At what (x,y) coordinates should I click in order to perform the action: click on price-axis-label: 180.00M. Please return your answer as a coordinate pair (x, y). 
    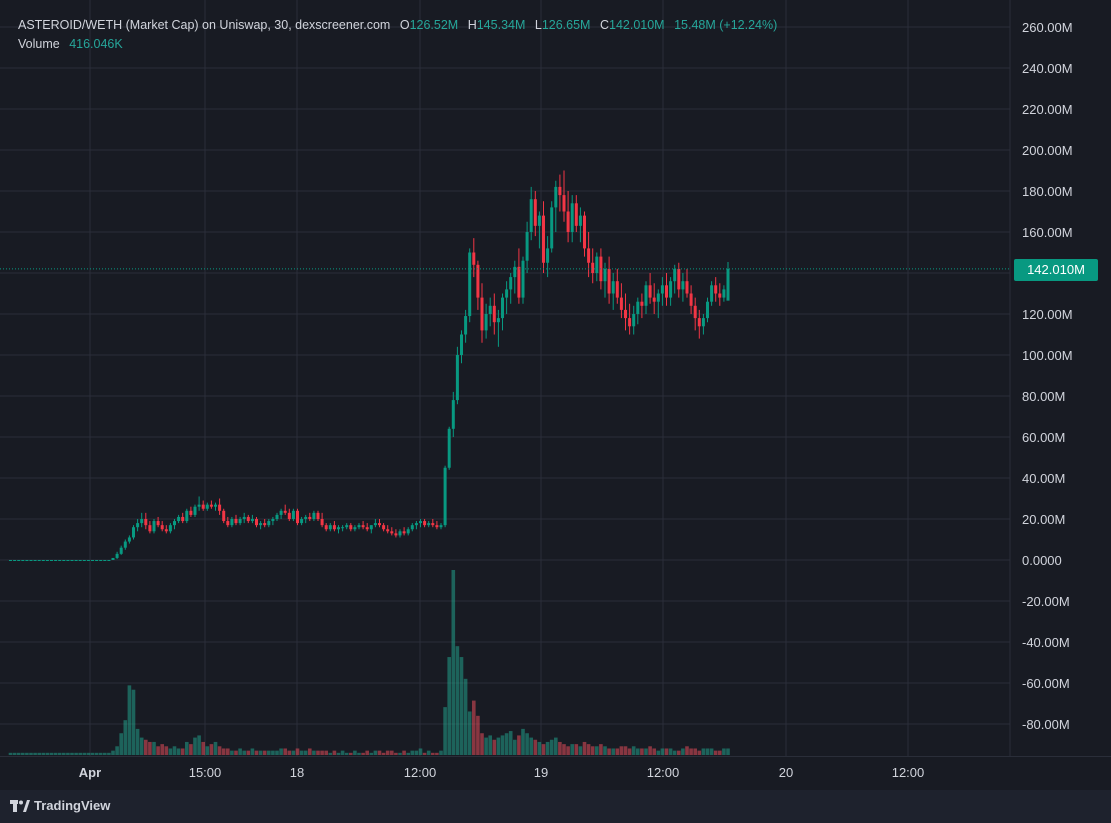
    Looking at the image, I should click on (1047, 191).